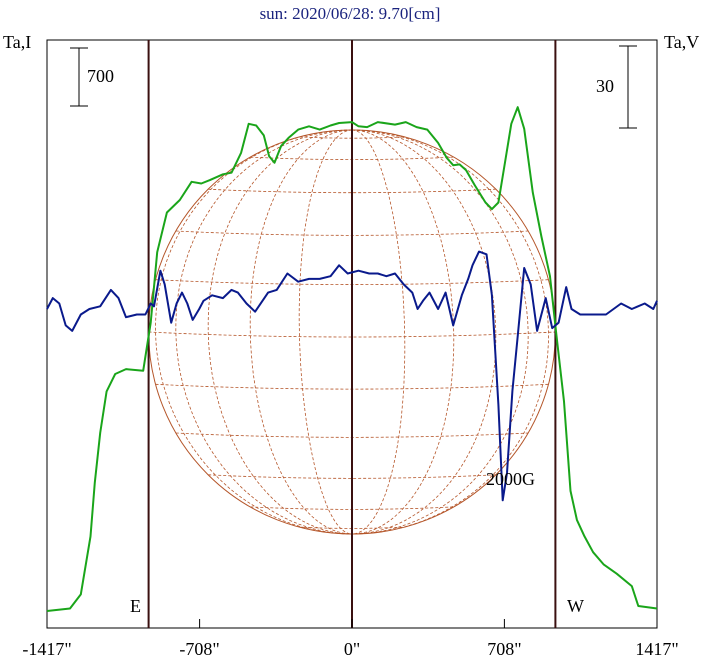 This screenshot has height=662, width=708. I want to click on x-axis-ticks: -1417" -708" 0" 708" 1417", so click(350, 639).